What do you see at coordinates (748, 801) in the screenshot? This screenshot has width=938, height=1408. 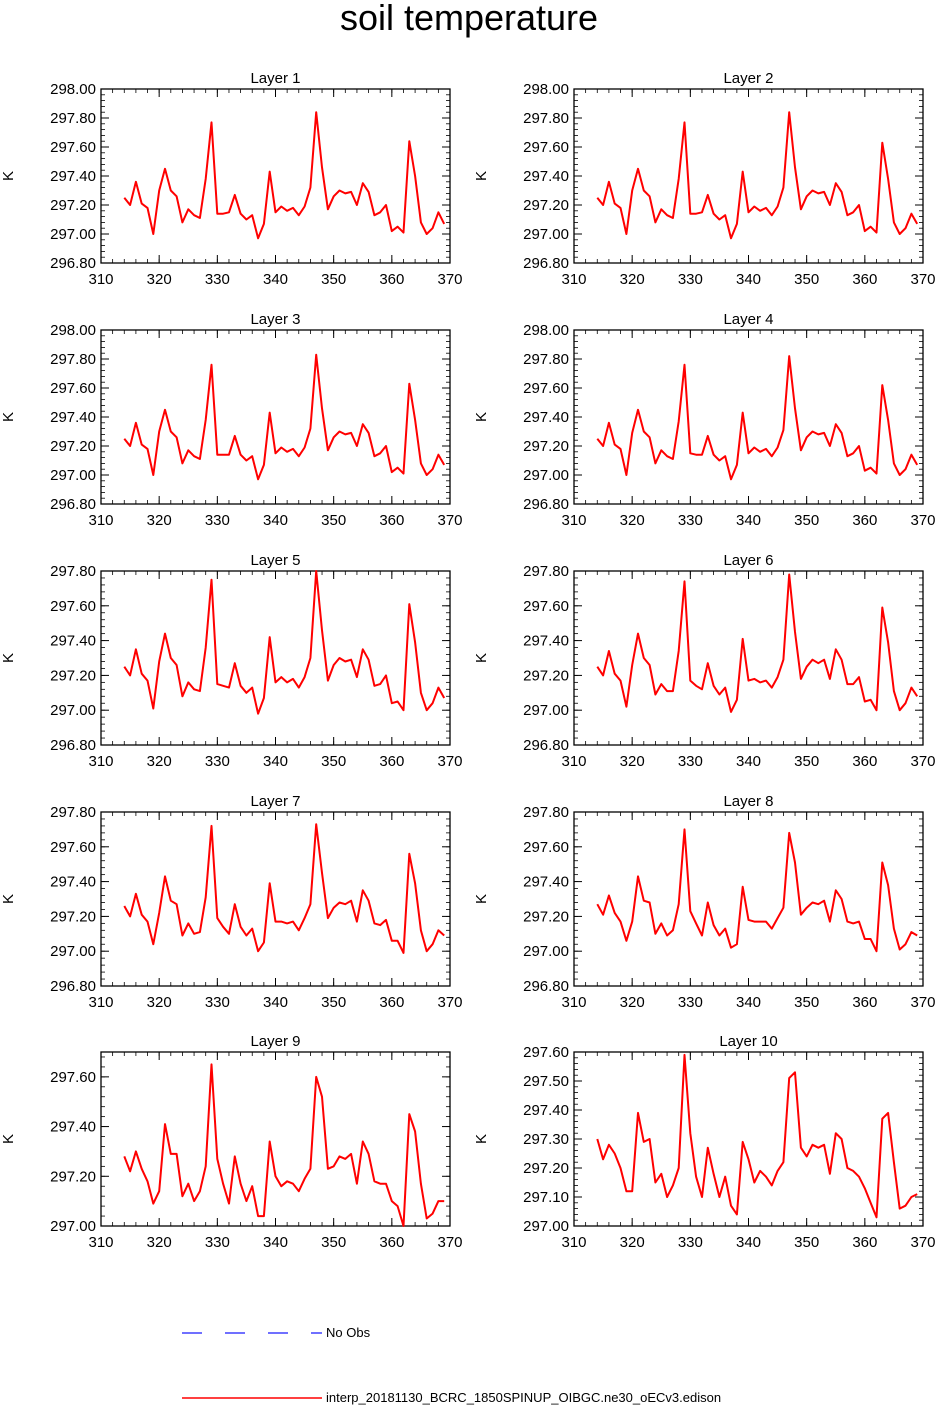 I see `plot-title: Layer 8` at bounding box center [748, 801].